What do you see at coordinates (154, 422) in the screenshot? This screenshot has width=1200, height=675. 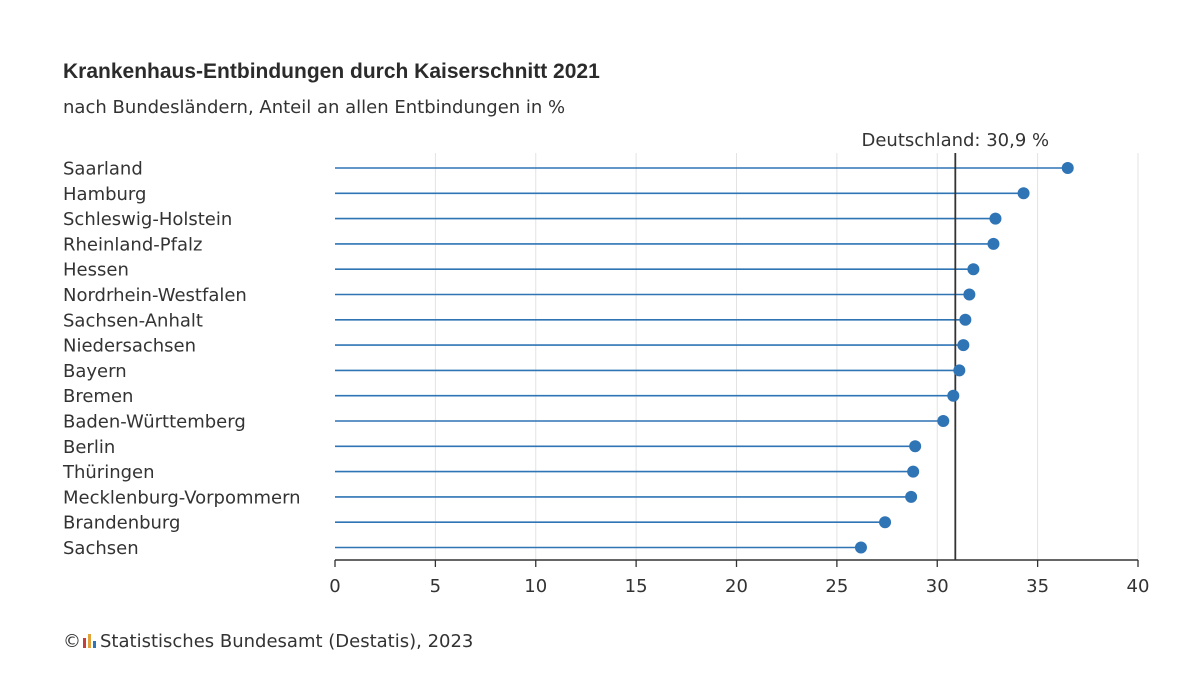 I see `category-label: Baden-Württemberg` at bounding box center [154, 422].